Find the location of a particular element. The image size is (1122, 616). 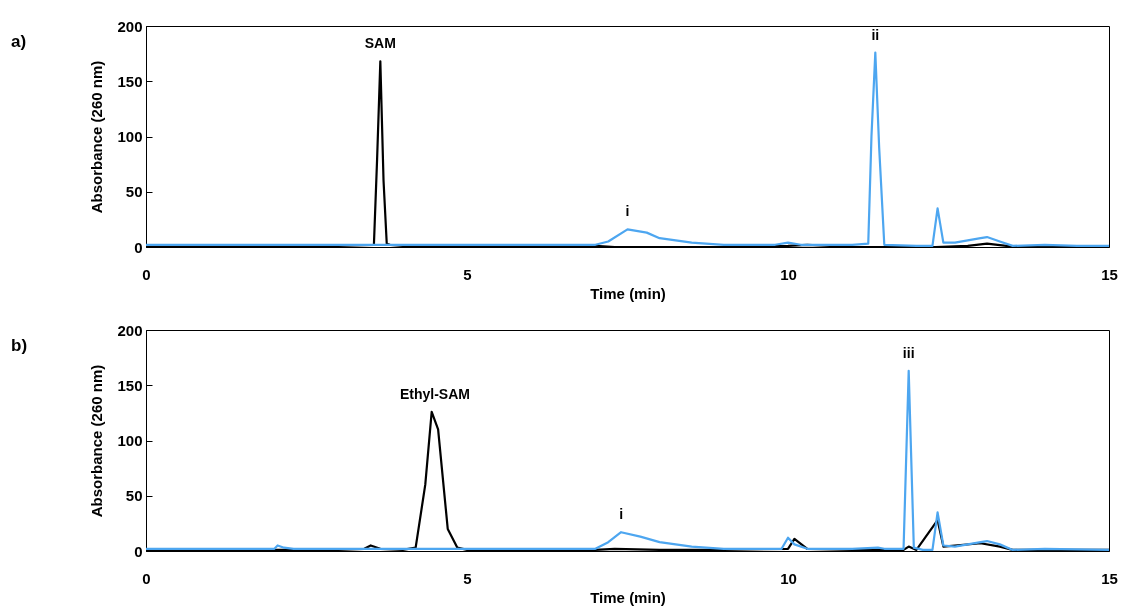

text: b) is located at coordinates (19, 345).